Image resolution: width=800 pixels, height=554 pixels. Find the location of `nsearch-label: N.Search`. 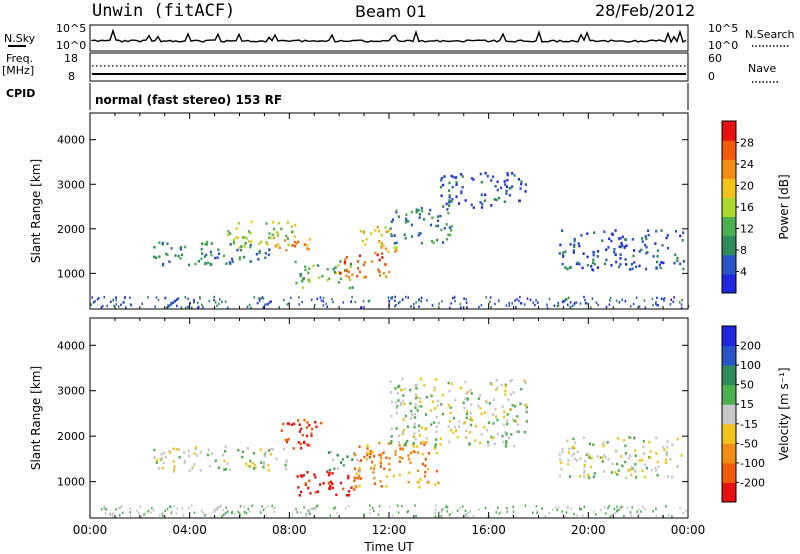

nsearch-label: N.Search is located at coordinates (770, 34).